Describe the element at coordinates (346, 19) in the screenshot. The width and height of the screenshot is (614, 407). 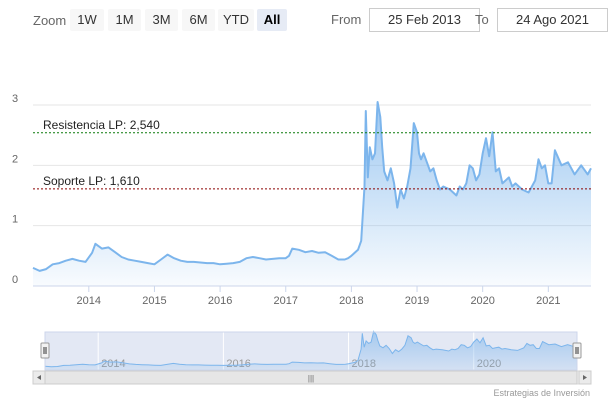
I see `from-label: From` at that location.